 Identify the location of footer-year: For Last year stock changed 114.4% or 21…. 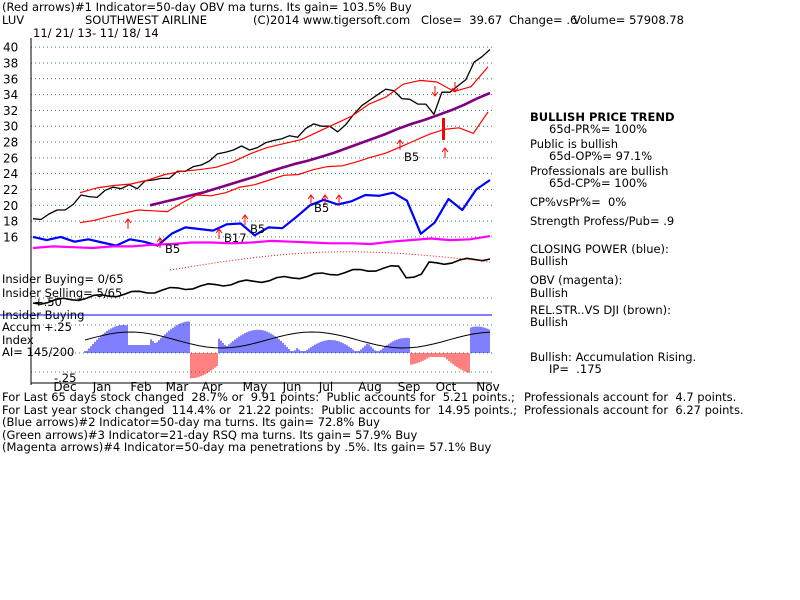
(260, 410).